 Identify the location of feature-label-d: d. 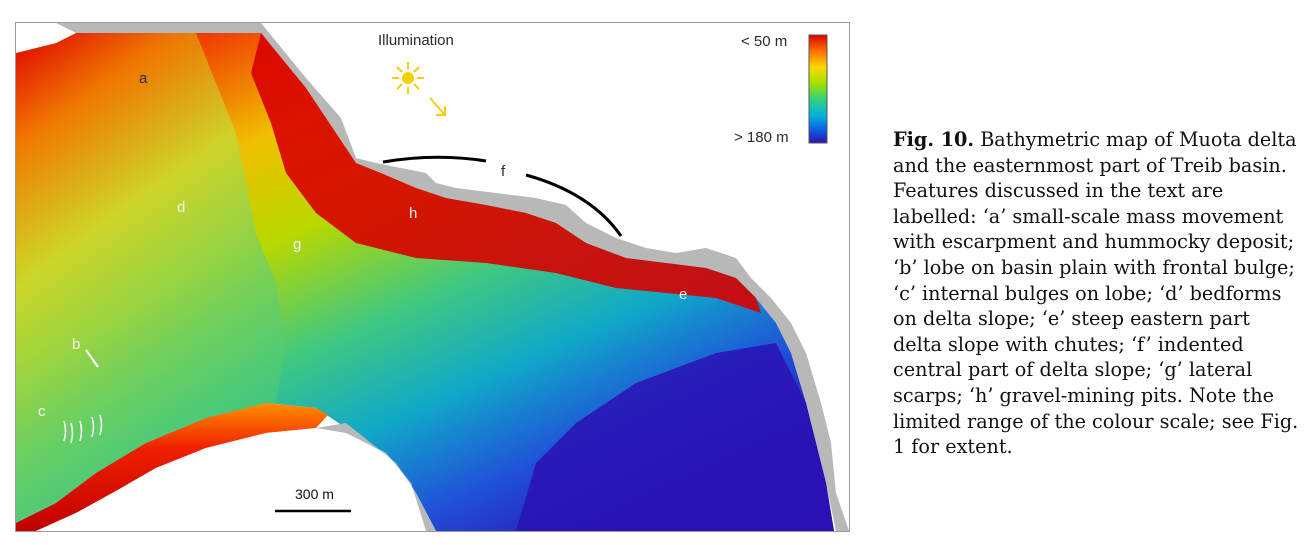
(181, 207).